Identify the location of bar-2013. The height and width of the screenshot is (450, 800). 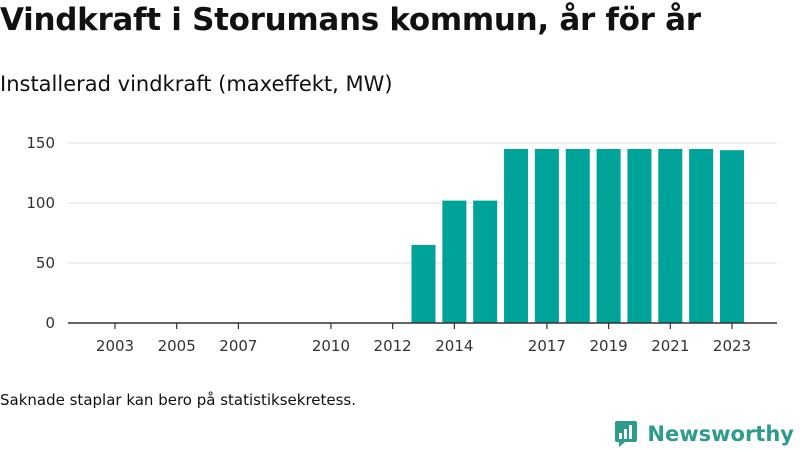
(423, 284).